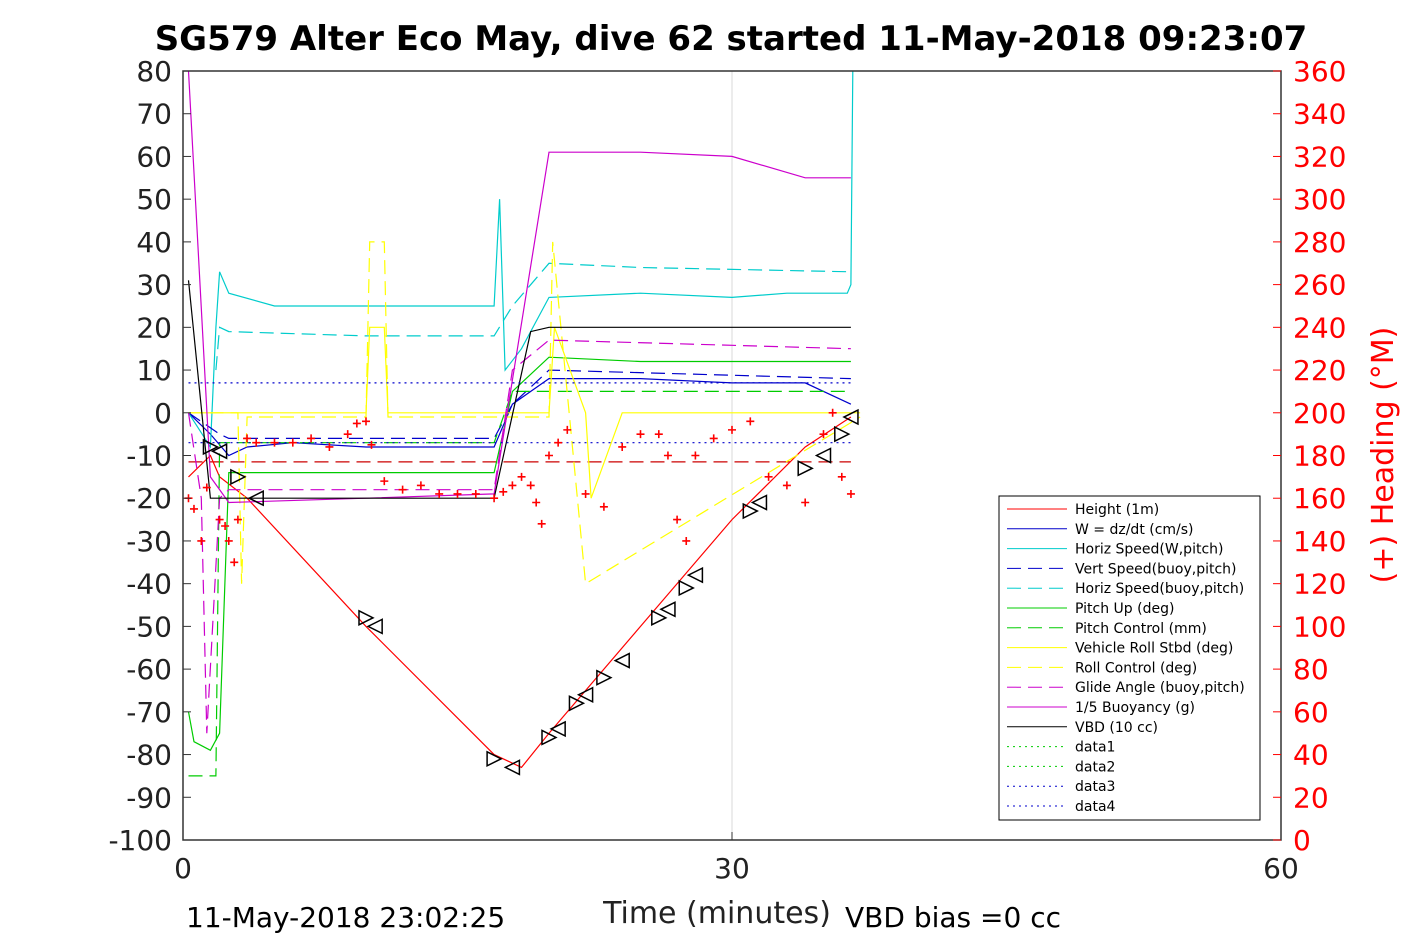 The image size is (1417, 945). Describe the element at coordinates (1319, 327) in the screenshot. I see `right-tick-label: 240` at that location.